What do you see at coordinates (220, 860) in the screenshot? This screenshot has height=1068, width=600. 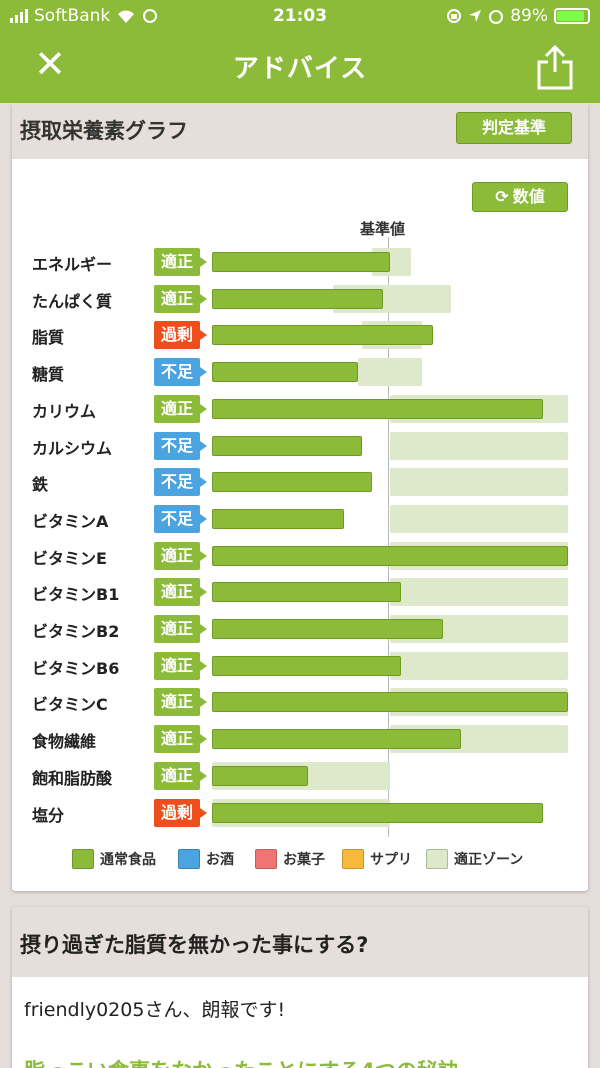 I see `legend-label: お酒` at bounding box center [220, 860].